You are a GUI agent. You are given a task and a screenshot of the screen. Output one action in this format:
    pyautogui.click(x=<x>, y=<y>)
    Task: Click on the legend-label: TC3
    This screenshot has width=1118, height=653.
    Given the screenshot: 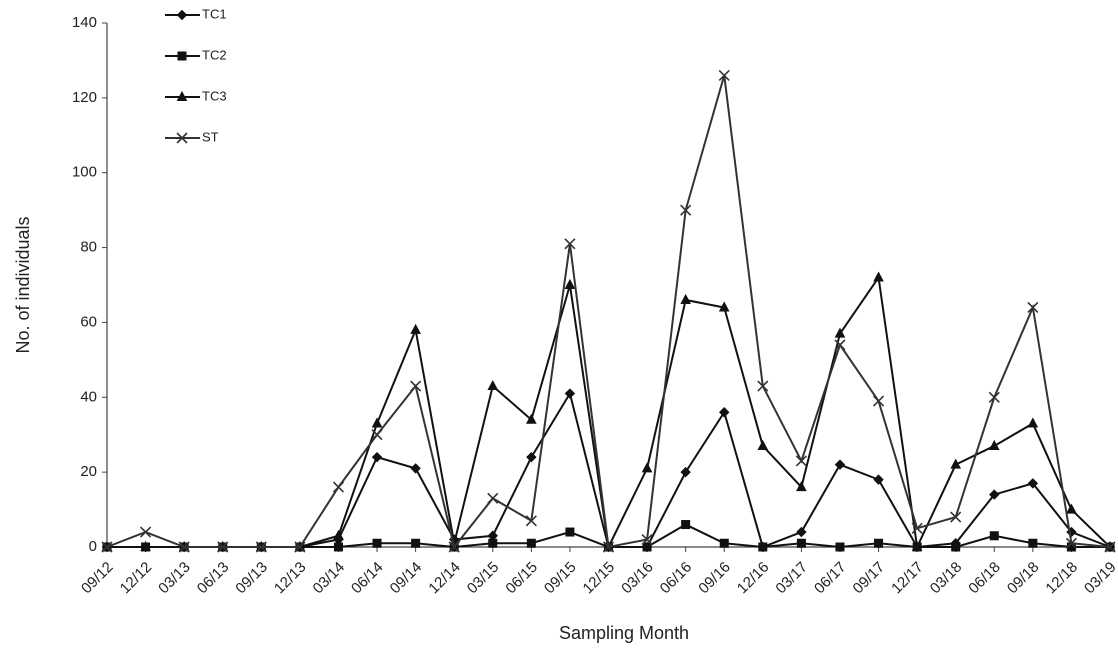 What is the action you would take?
    pyautogui.click(x=214, y=95)
    